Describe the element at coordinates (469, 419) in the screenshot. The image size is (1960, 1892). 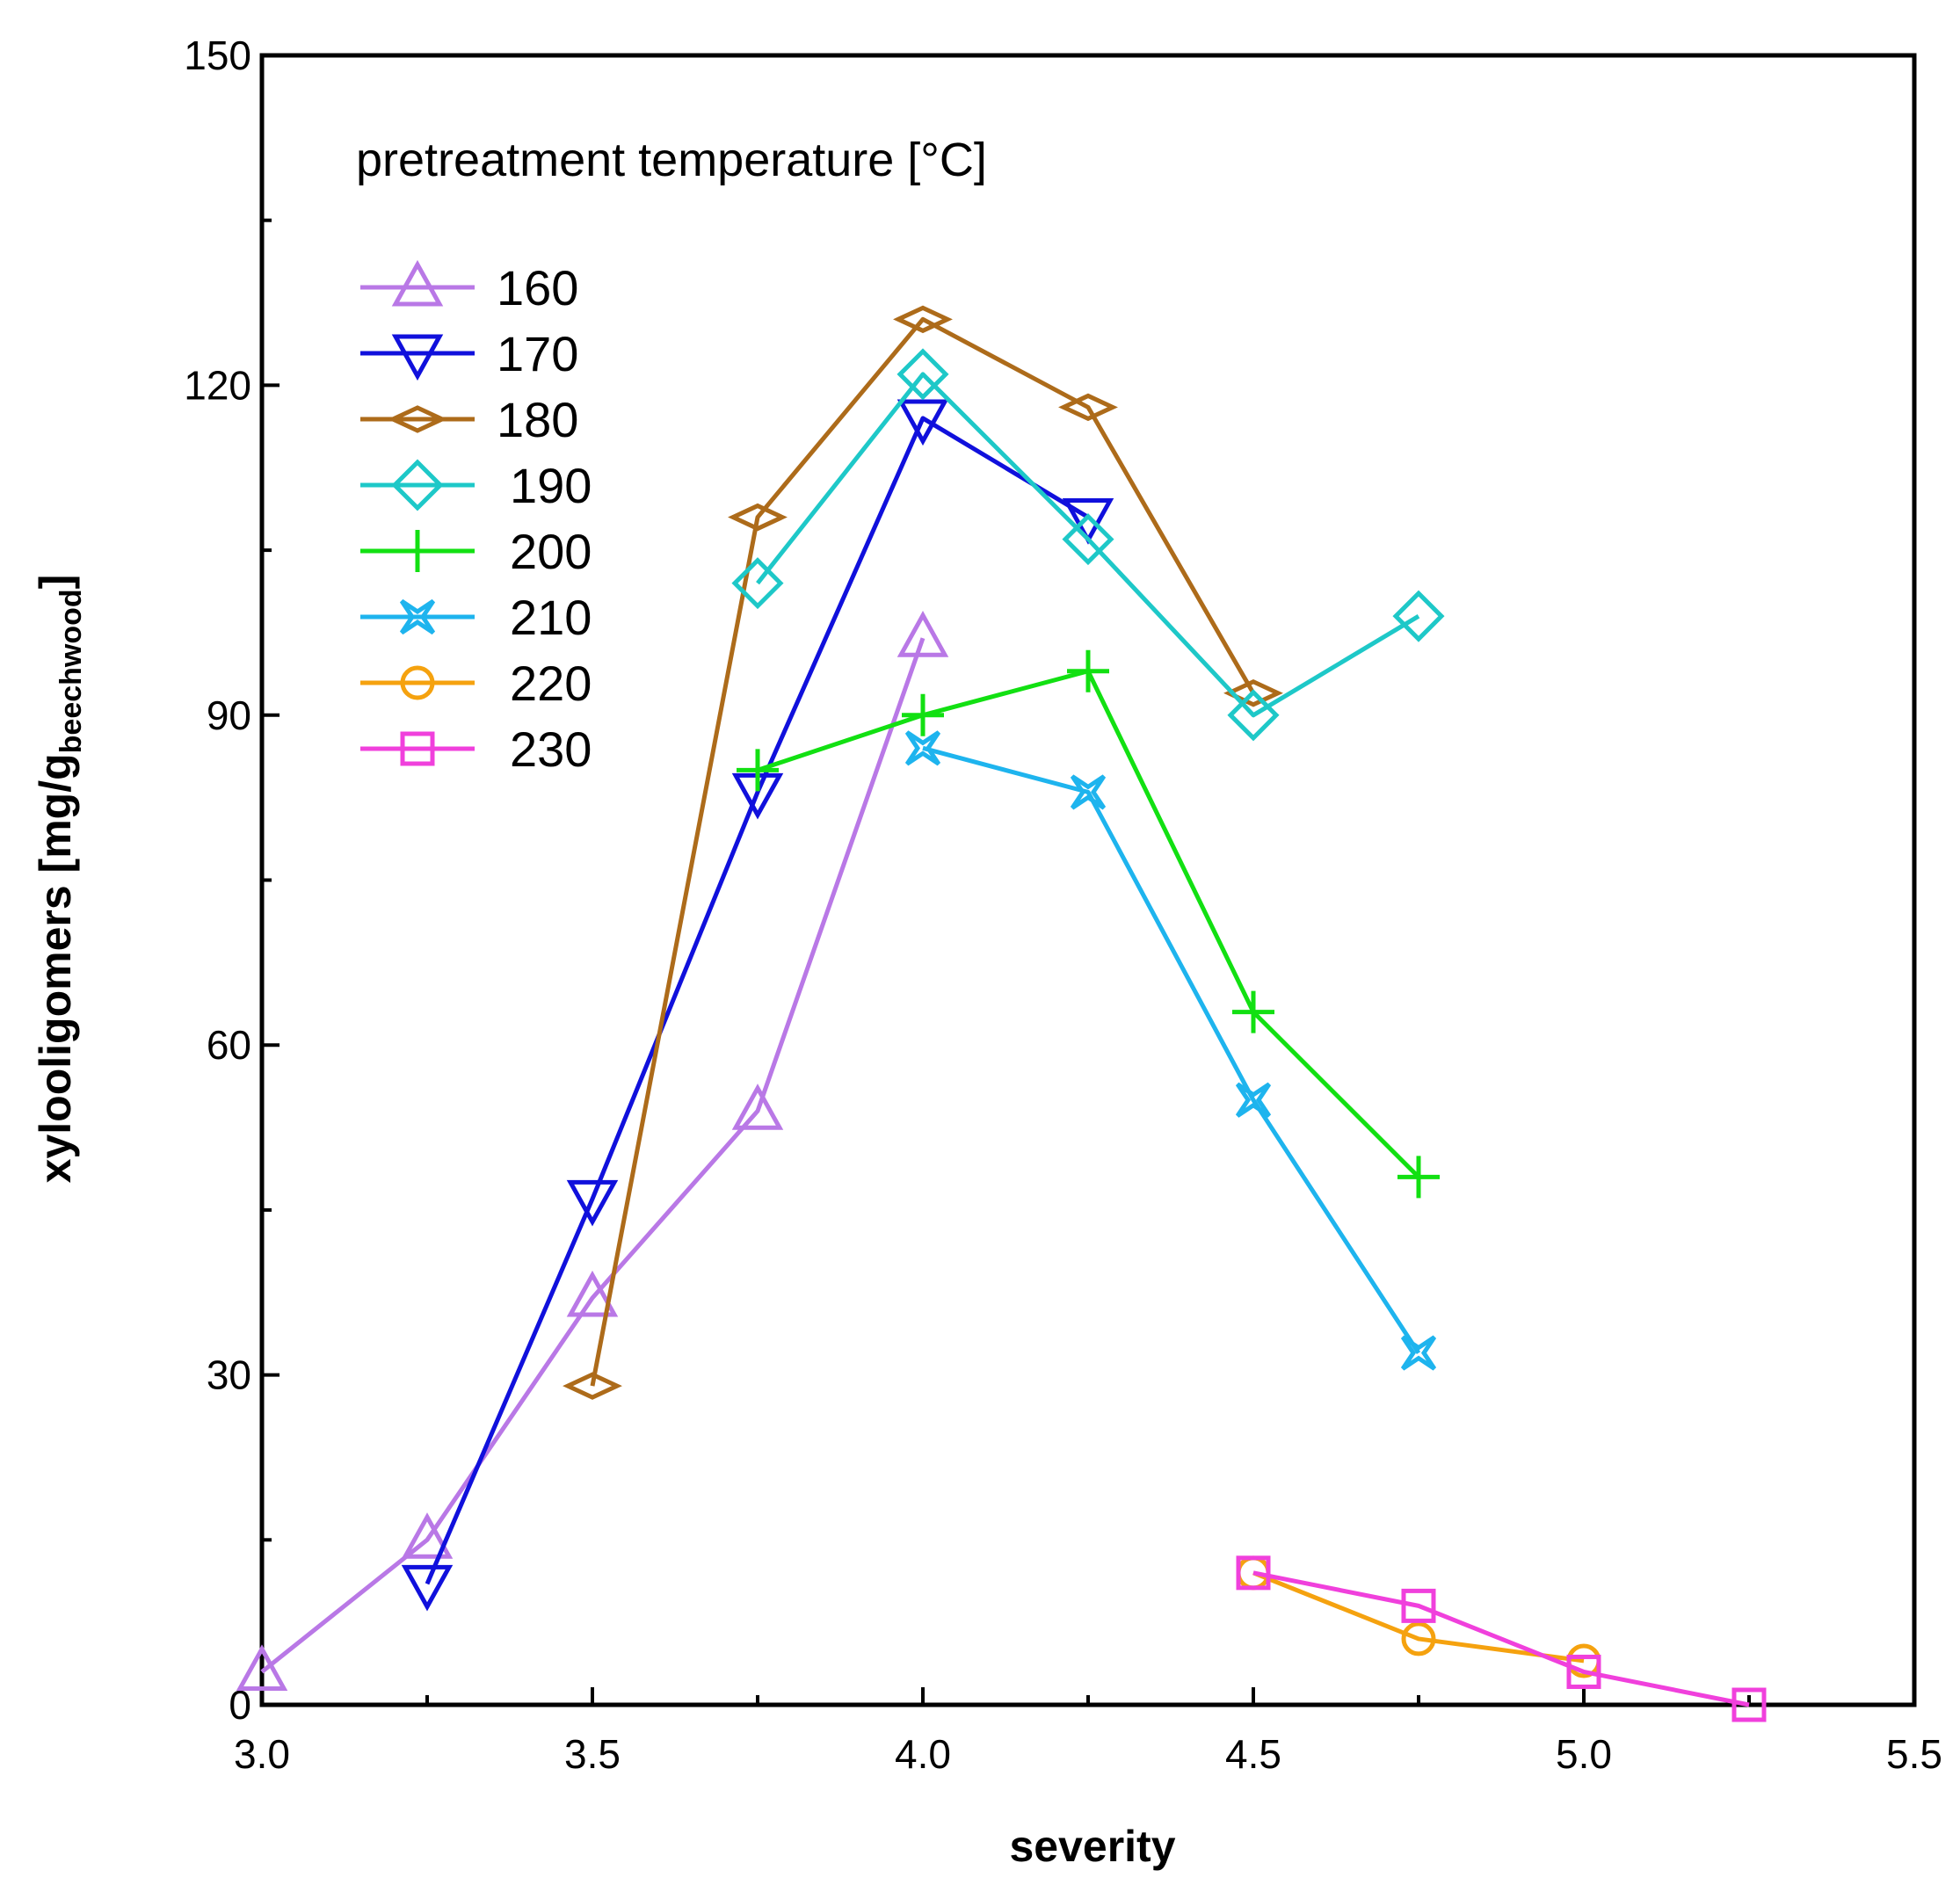
I see `legend-item-180: 180` at that location.